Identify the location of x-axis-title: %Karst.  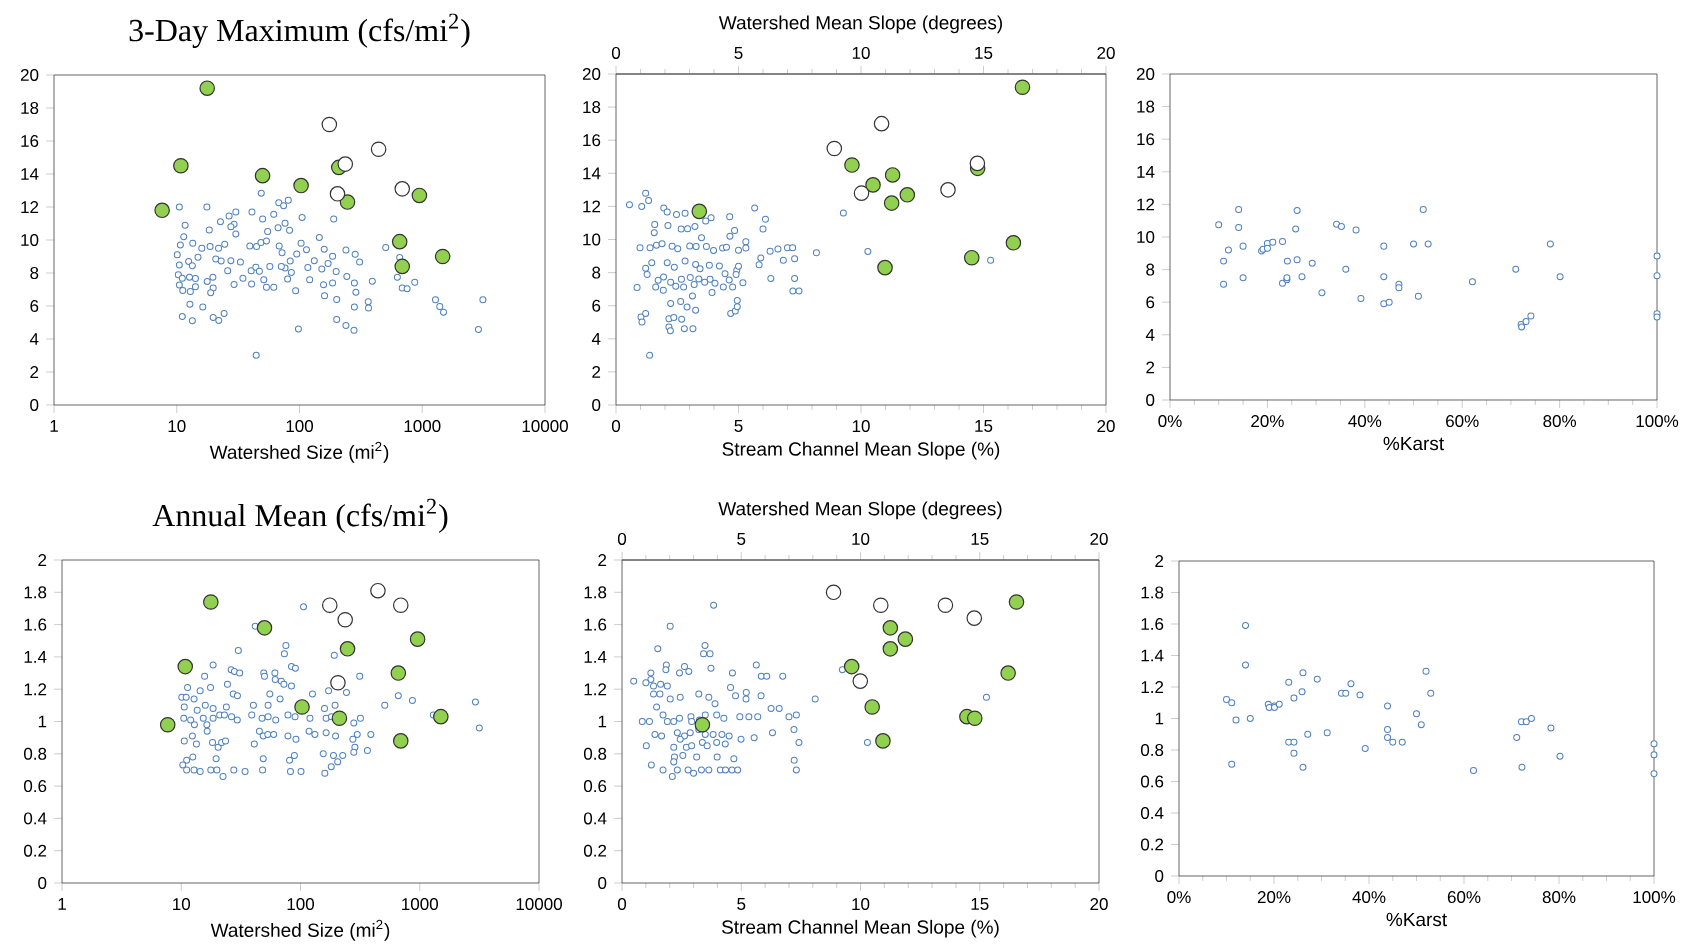
(1416, 919).